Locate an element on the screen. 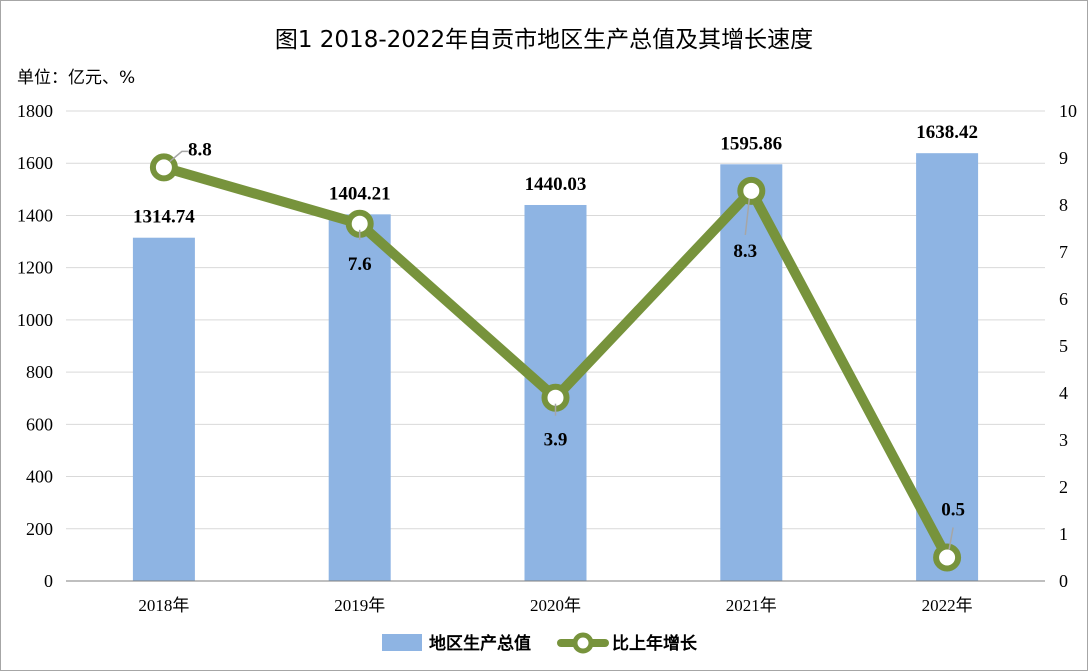 The height and width of the screenshot is (671, 1088). y-left-tick-label: 800 is located at coordinates (39, 372).